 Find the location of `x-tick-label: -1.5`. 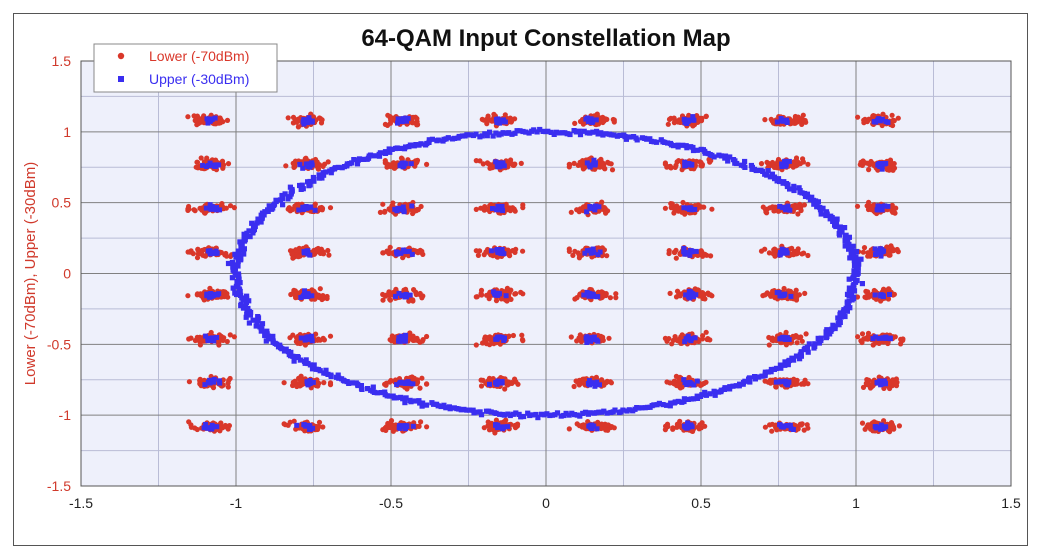

x-tick-label: -1.5 is located at coordinates (81, 503).